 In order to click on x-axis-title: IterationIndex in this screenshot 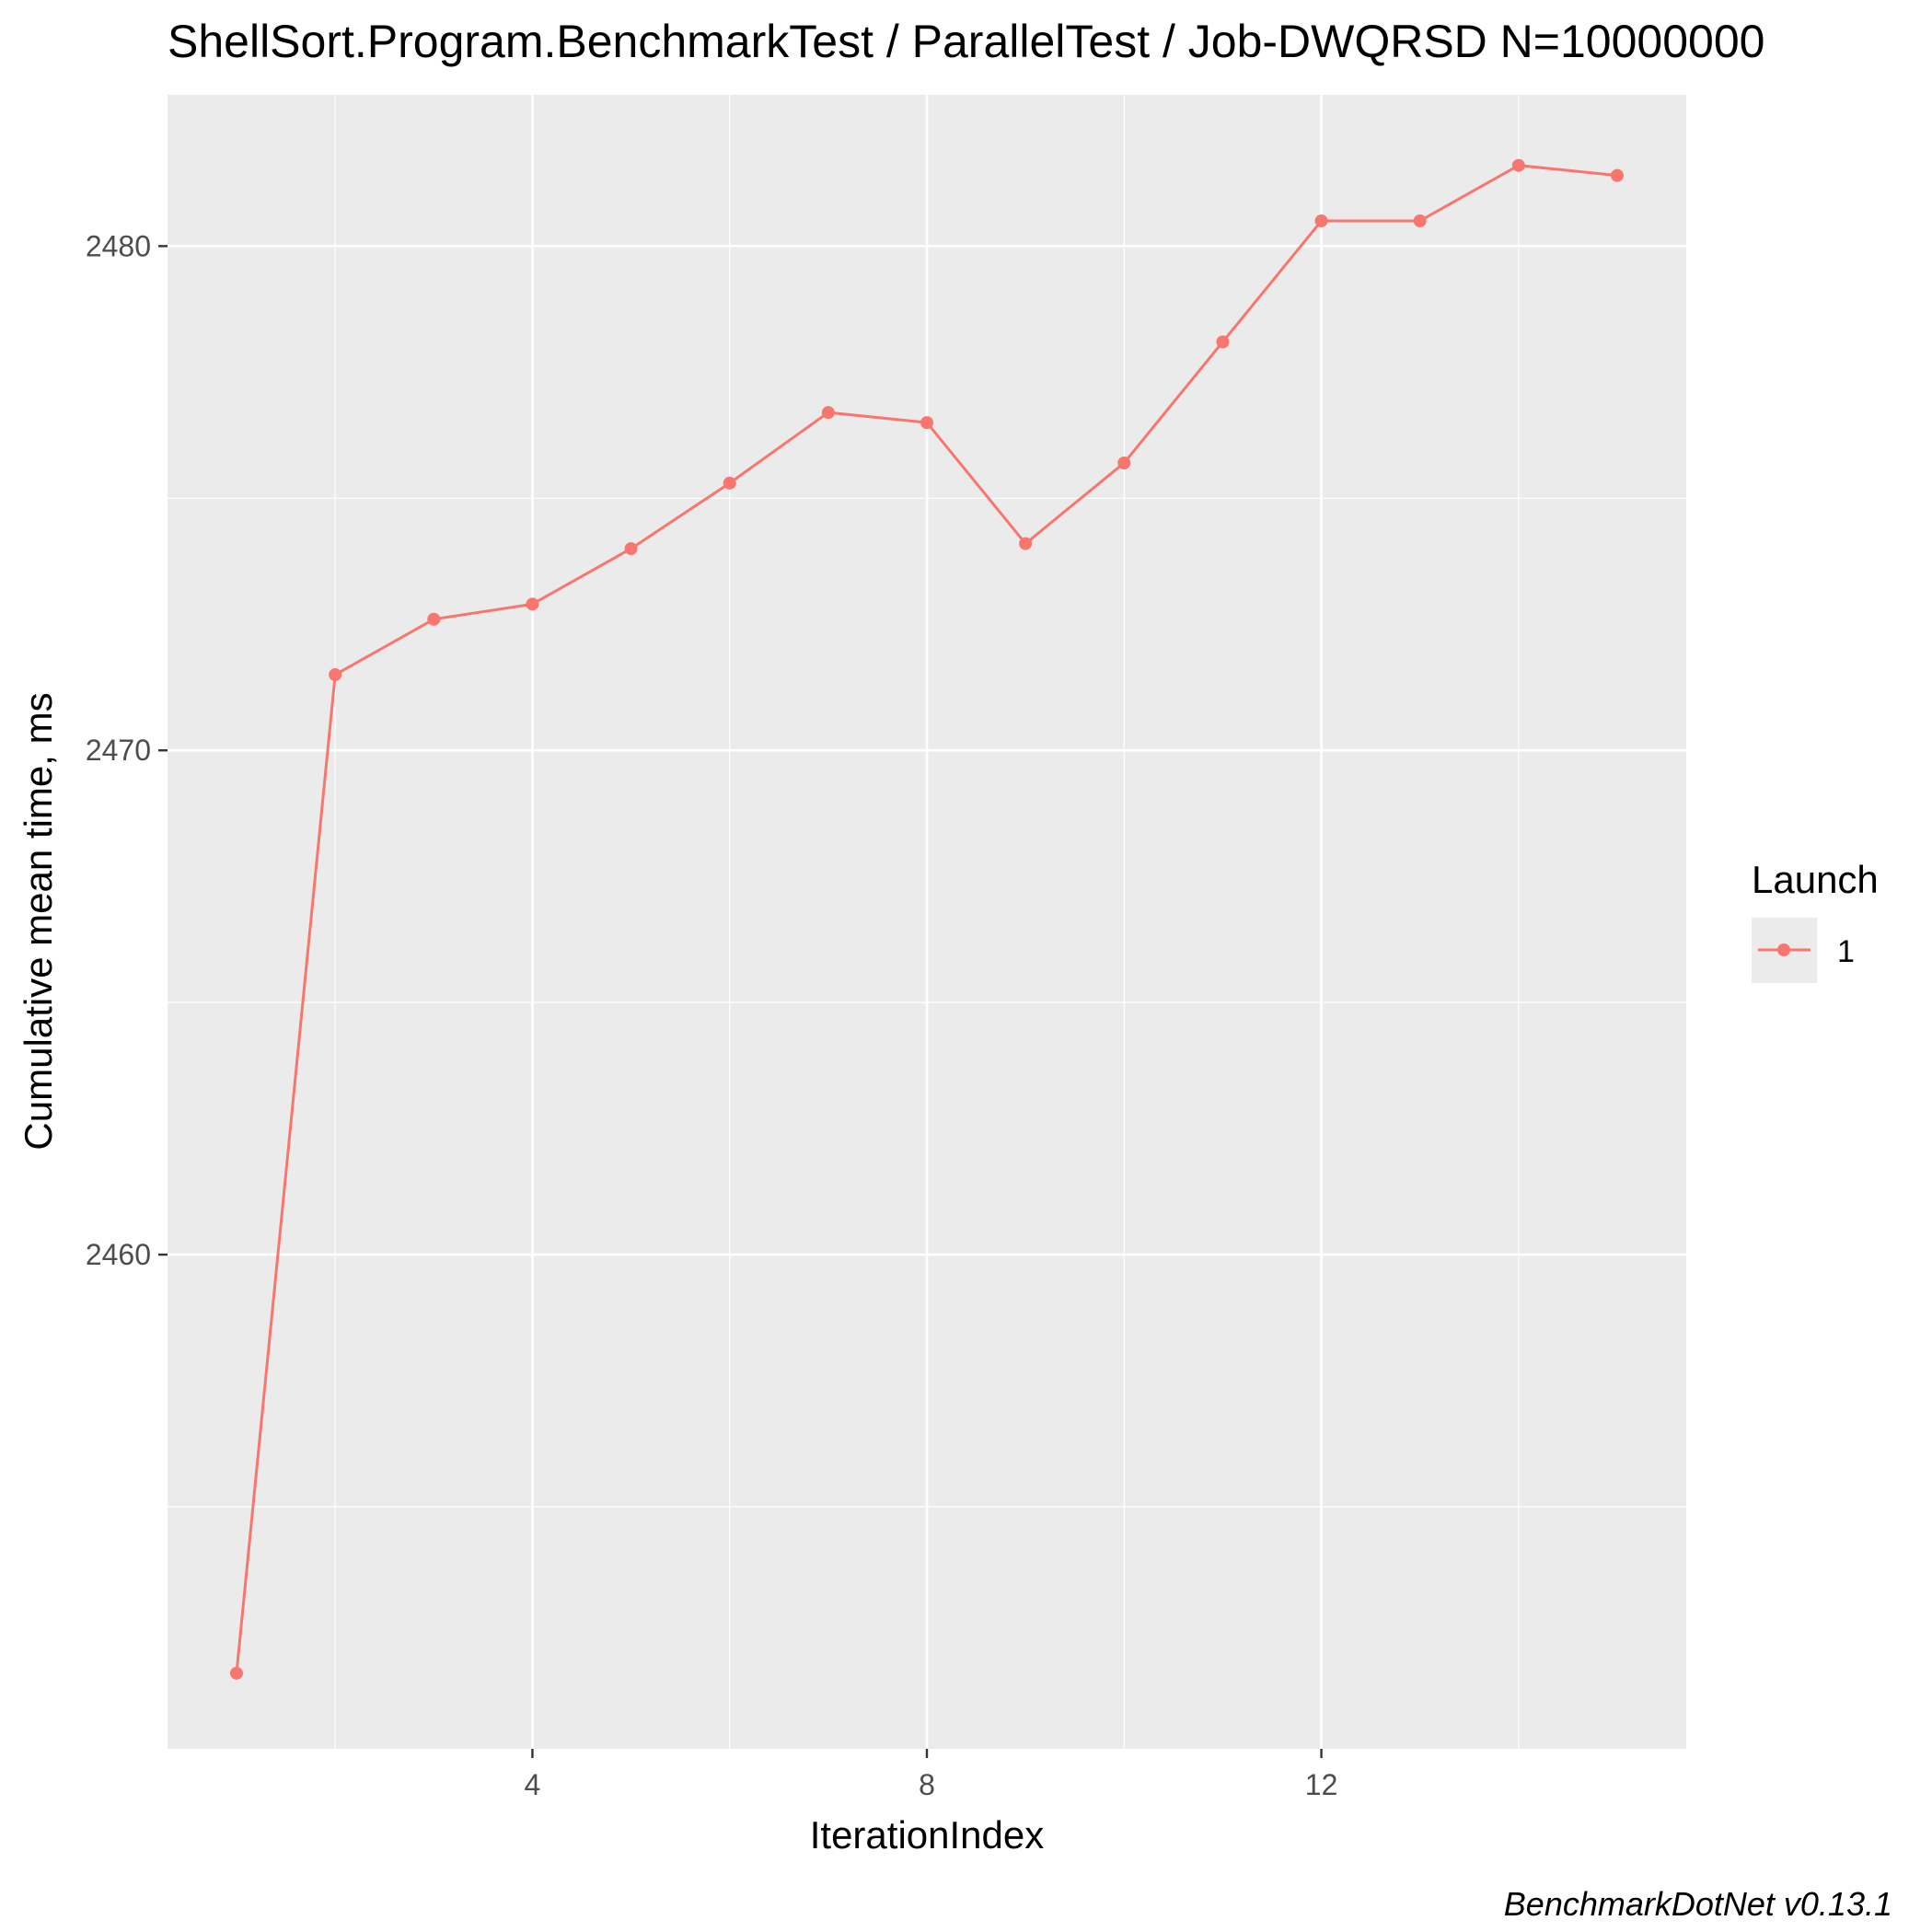, I will do `click(928, 1835)`.